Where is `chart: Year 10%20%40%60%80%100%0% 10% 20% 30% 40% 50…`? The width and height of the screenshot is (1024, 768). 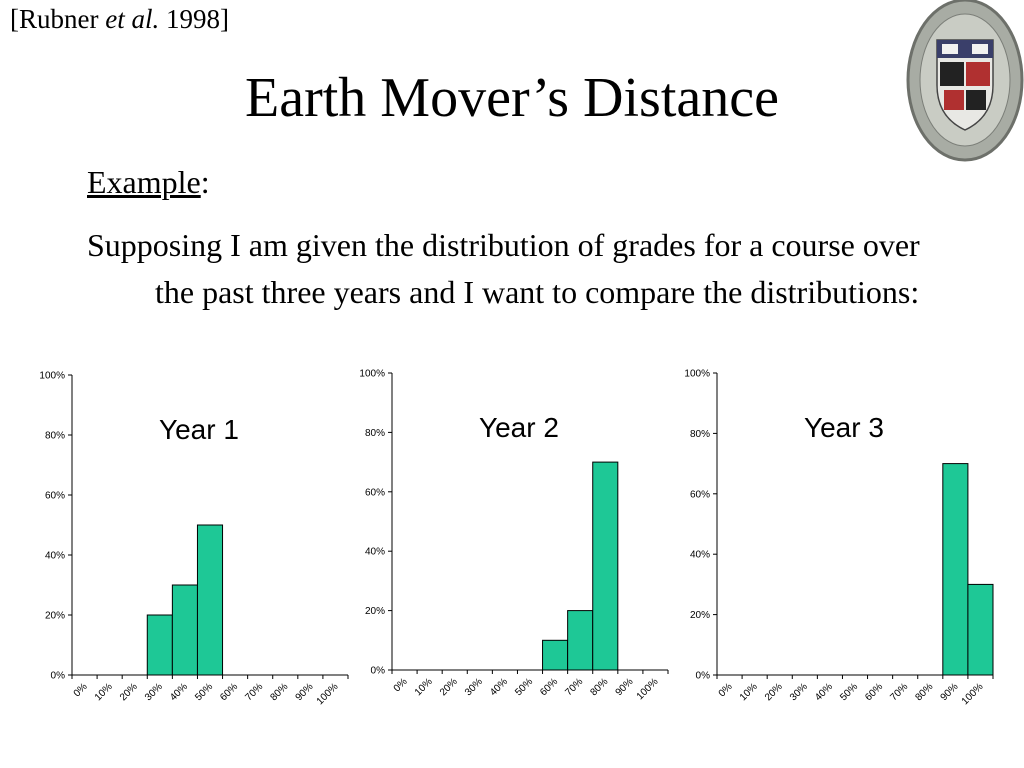
chart: Year 10%20%40%60%80%100%0% 10% 20% 30% 40% 50… is located at coordinates (194, 539).